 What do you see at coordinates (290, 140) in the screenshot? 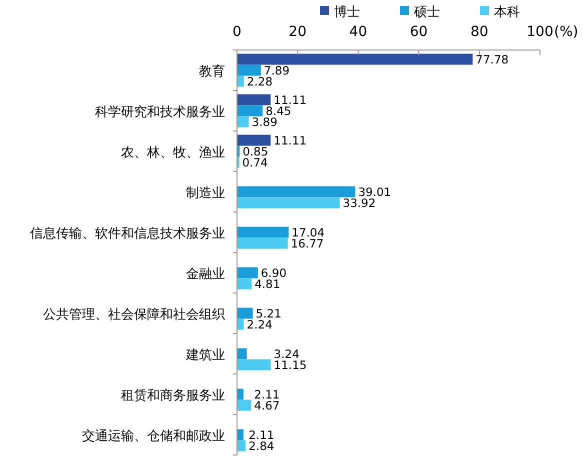
I see `data-label: 11.11` at bounding box center [290, 140].